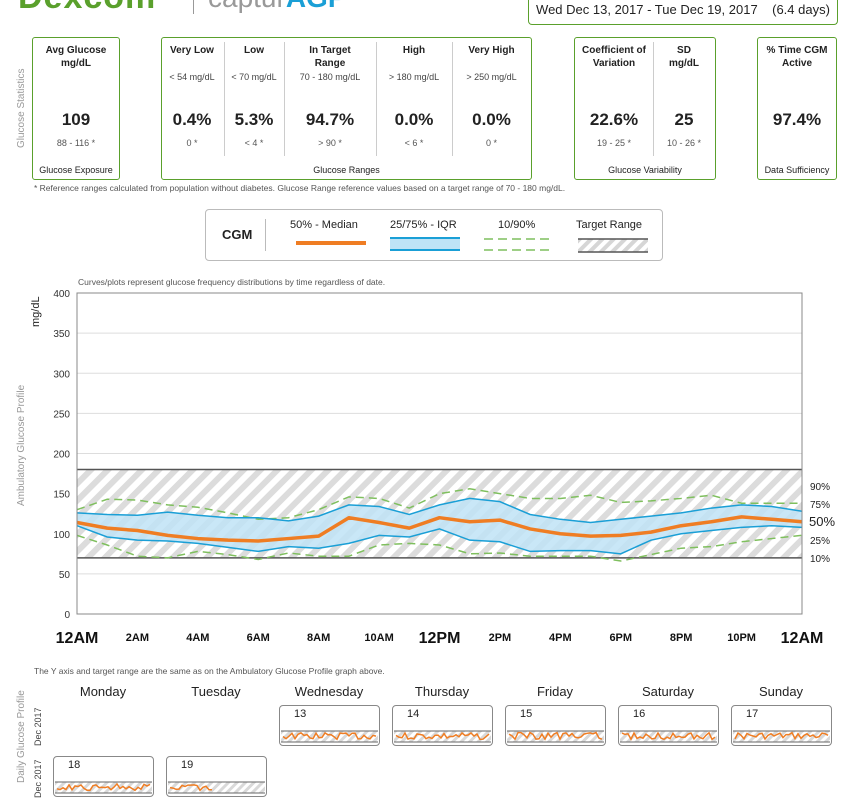 The height and width of the screenshot is (806, 841). What do you see at coordinates (668, 691) in the screenshot?
I see `weekday-label: Saturday` at bounding box center [668, 691].